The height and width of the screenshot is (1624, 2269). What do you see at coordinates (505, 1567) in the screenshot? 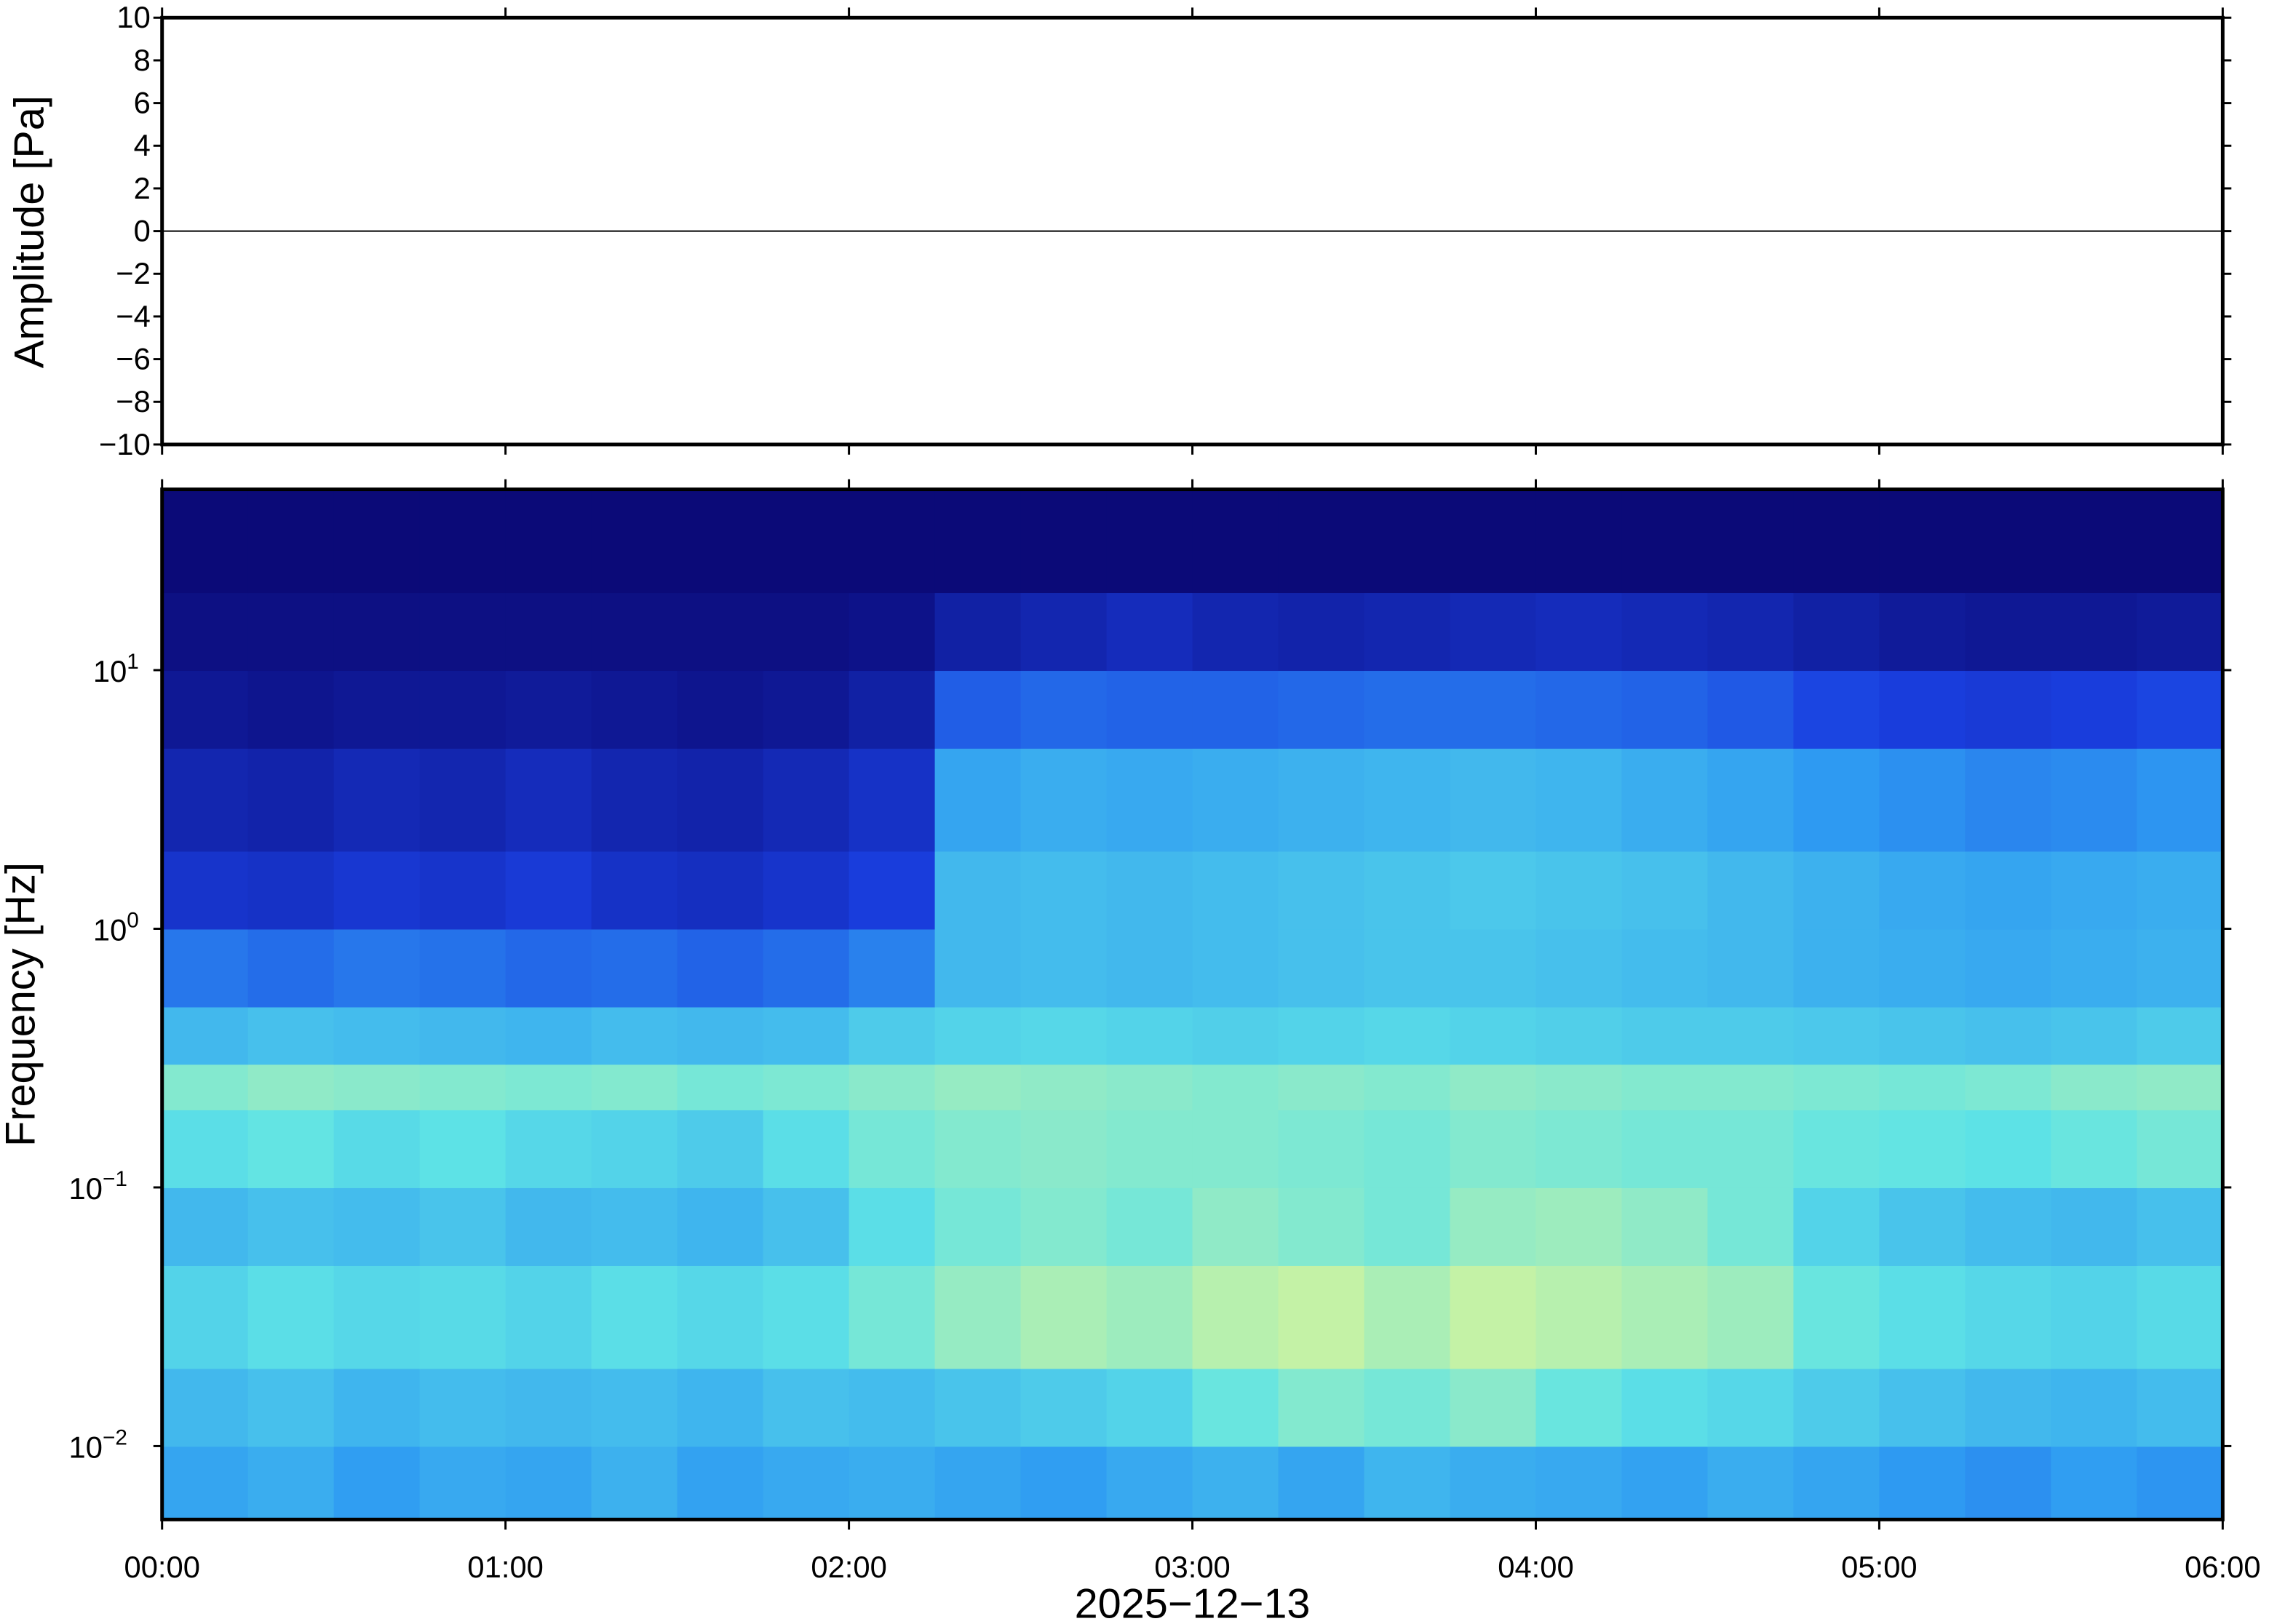
I see `x-tick-label: 01:00` at bounding box center [505, 1567].